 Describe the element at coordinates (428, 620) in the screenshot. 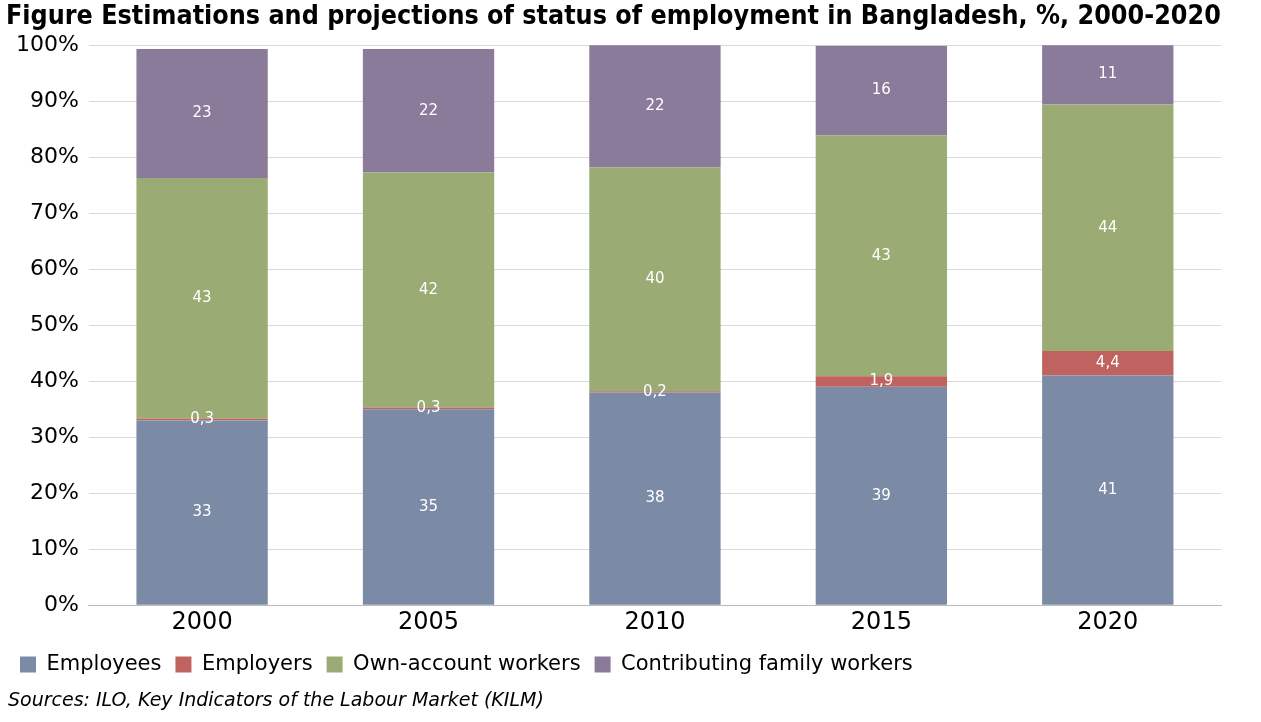

I see `x-tick-label: 2005` at that location.